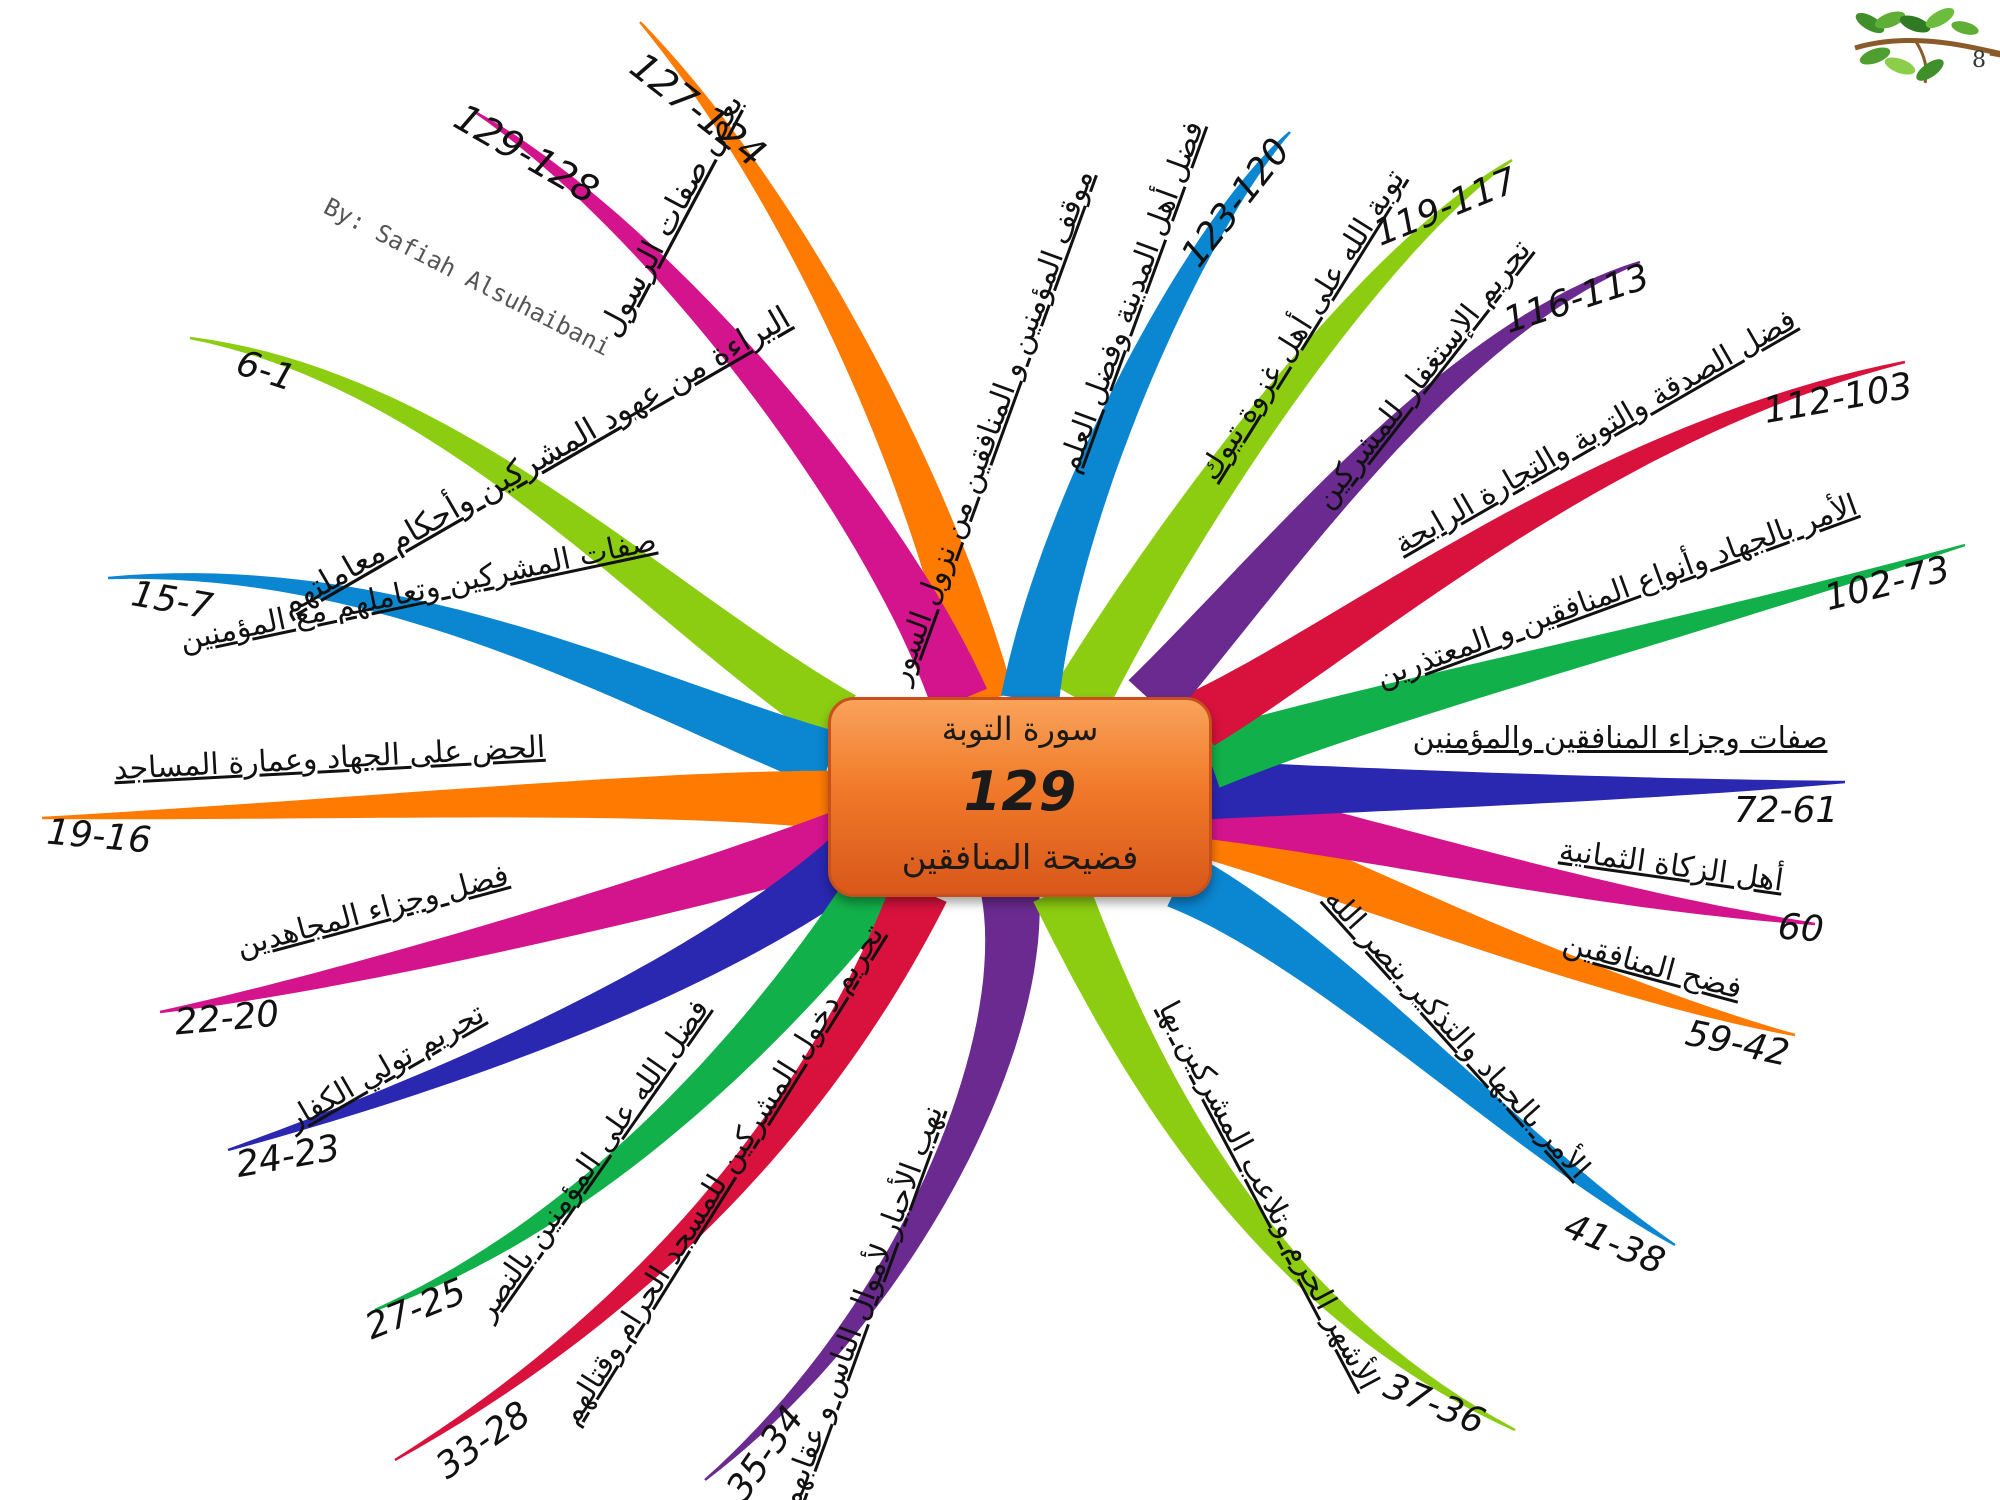  I want to click on branch-verse-range-14: 60, so click(1801, 928).